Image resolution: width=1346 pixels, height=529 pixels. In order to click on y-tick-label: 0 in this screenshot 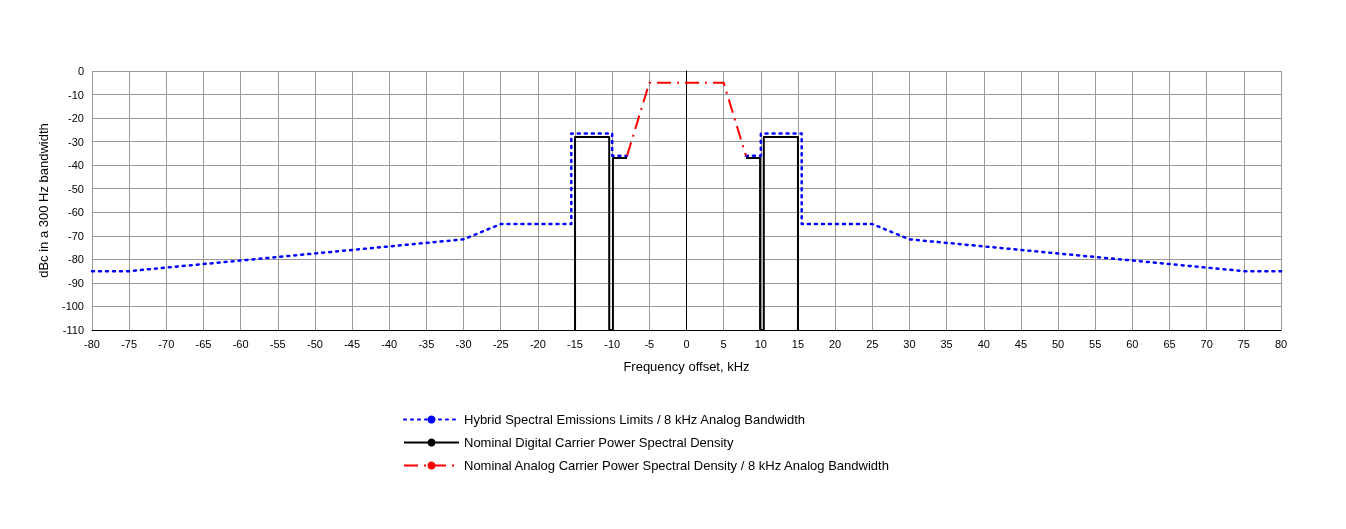, I will do `click(80, 71)`.